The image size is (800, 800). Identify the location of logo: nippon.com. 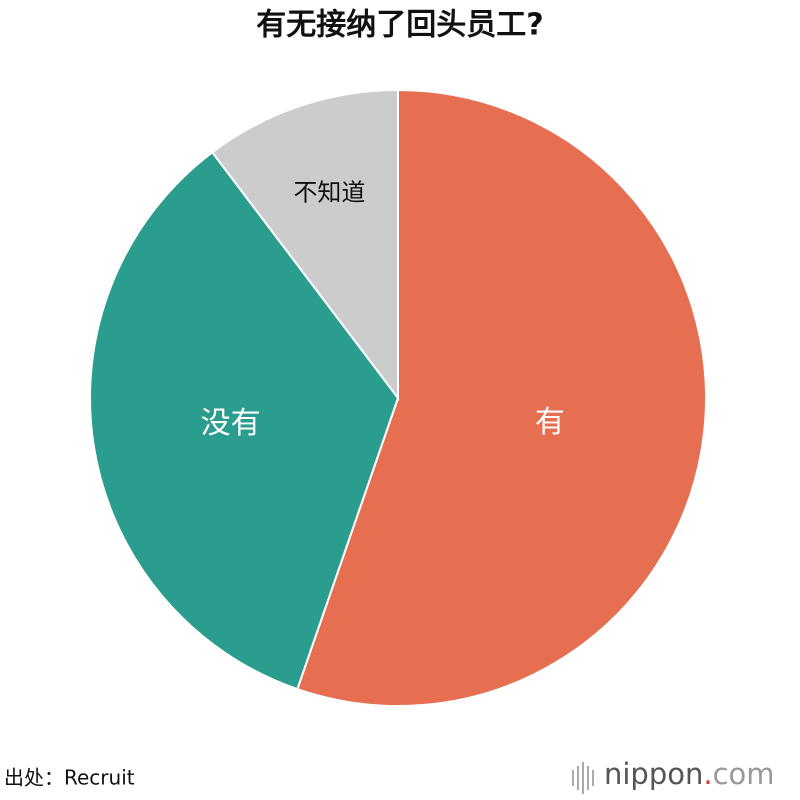
(689, 774).